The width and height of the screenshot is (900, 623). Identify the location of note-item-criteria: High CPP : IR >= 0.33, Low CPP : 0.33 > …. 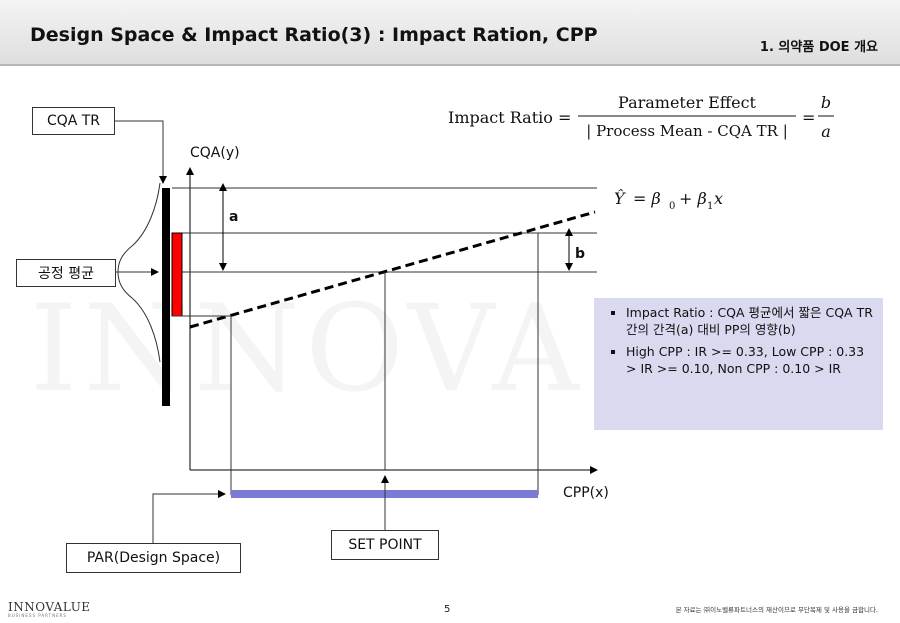
(750, 360).